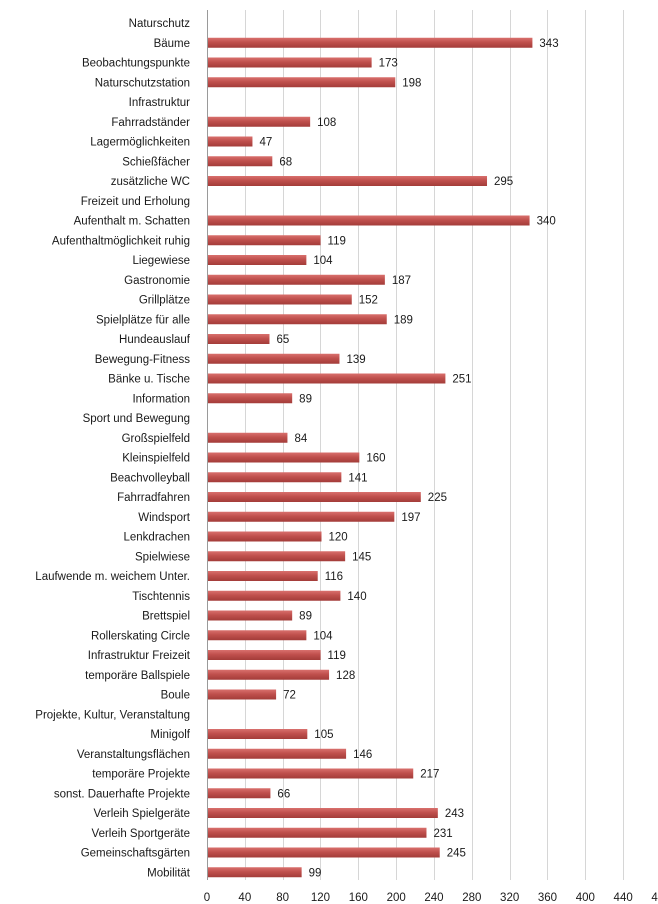 This screenshot has width=658, height=904. I want to click on category-label: Schießfächer, so click(156, 162).